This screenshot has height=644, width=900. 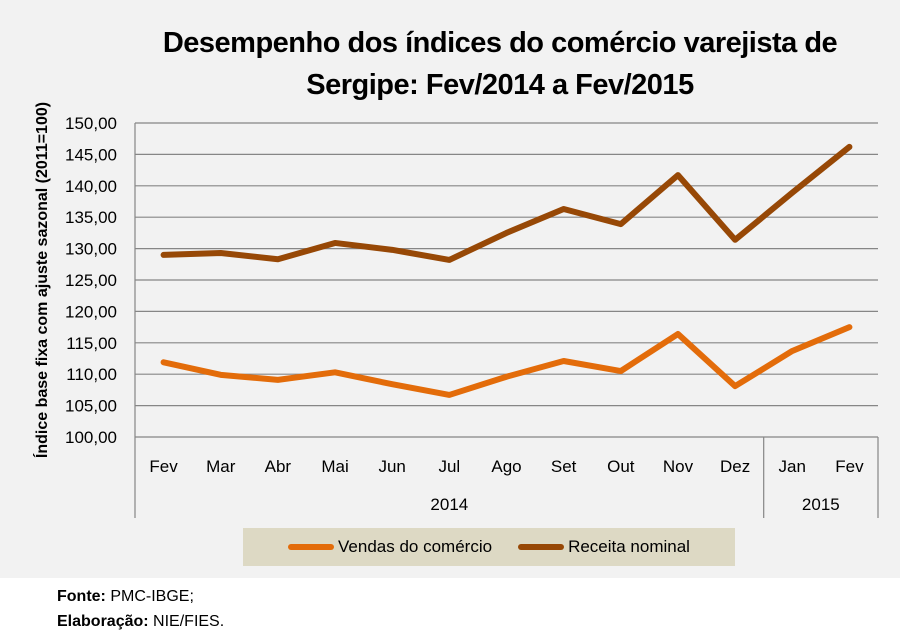 I want to click on legend: Vendas do comércio Receita nominal, so click(x=489, y=547).